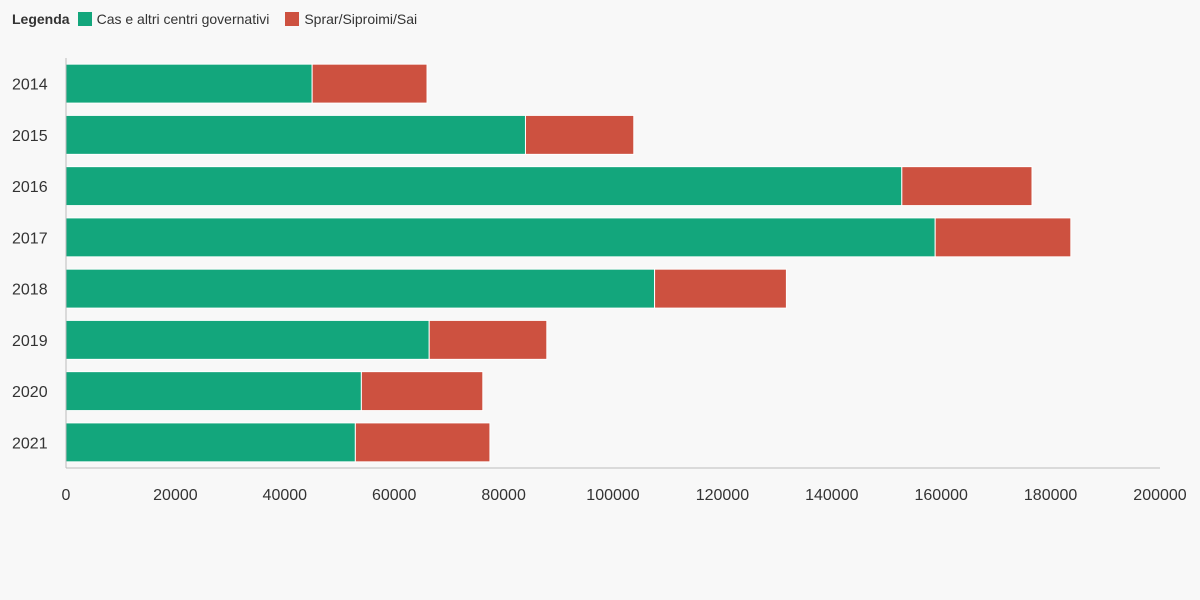 This screenshot has width=1200, height=600. Describe the element at coordinates (30, 85) in the screenshot. I see `y-tick-label-2014: 2014` at that location.